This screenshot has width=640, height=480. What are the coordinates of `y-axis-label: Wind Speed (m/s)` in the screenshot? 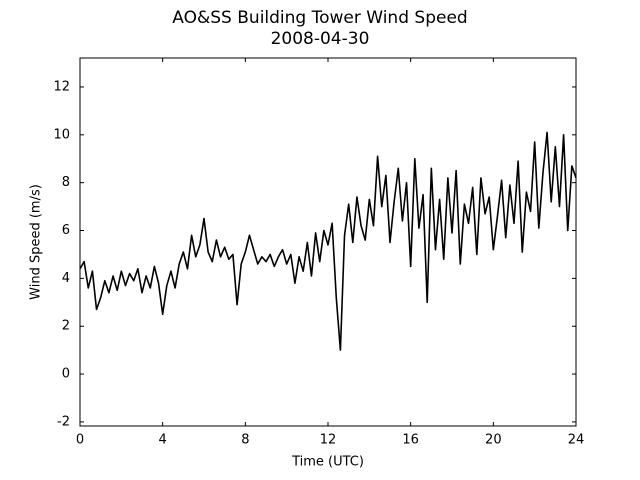 It's located at (36, 242).